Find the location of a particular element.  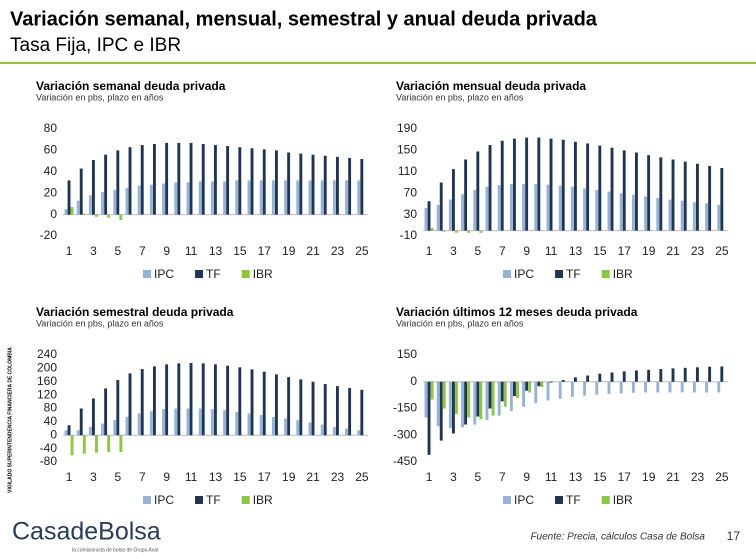

x-tick-label: 13 is located at coordinates (216, 251).